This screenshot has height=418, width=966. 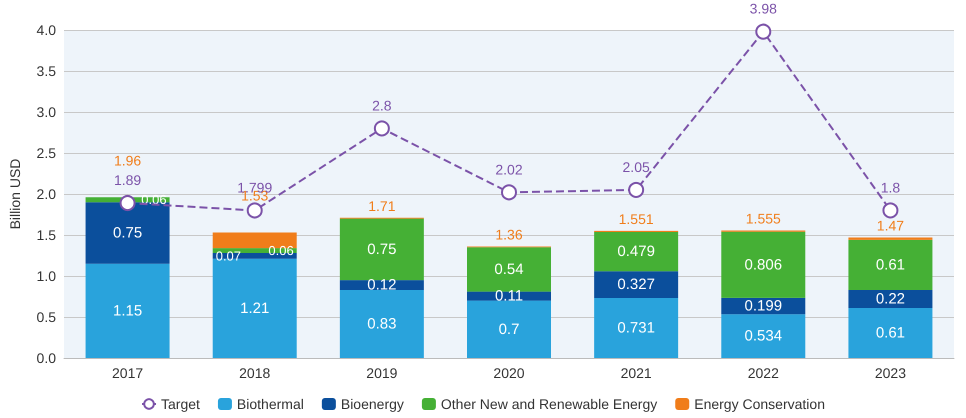 What do you see at coordinates (636, 218) in the screenshot?
I see `total-label: 1.551` at bounding box center [636, 218].